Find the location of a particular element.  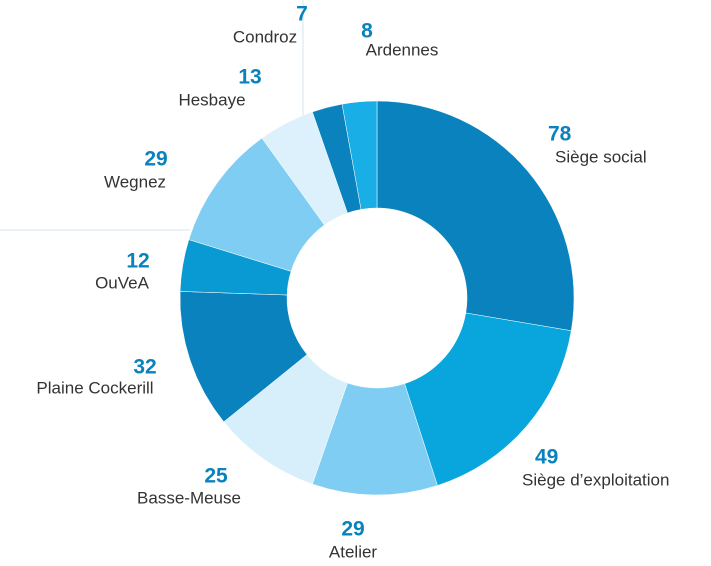

category-label: Ardennes is located at coordinates (402, 49).